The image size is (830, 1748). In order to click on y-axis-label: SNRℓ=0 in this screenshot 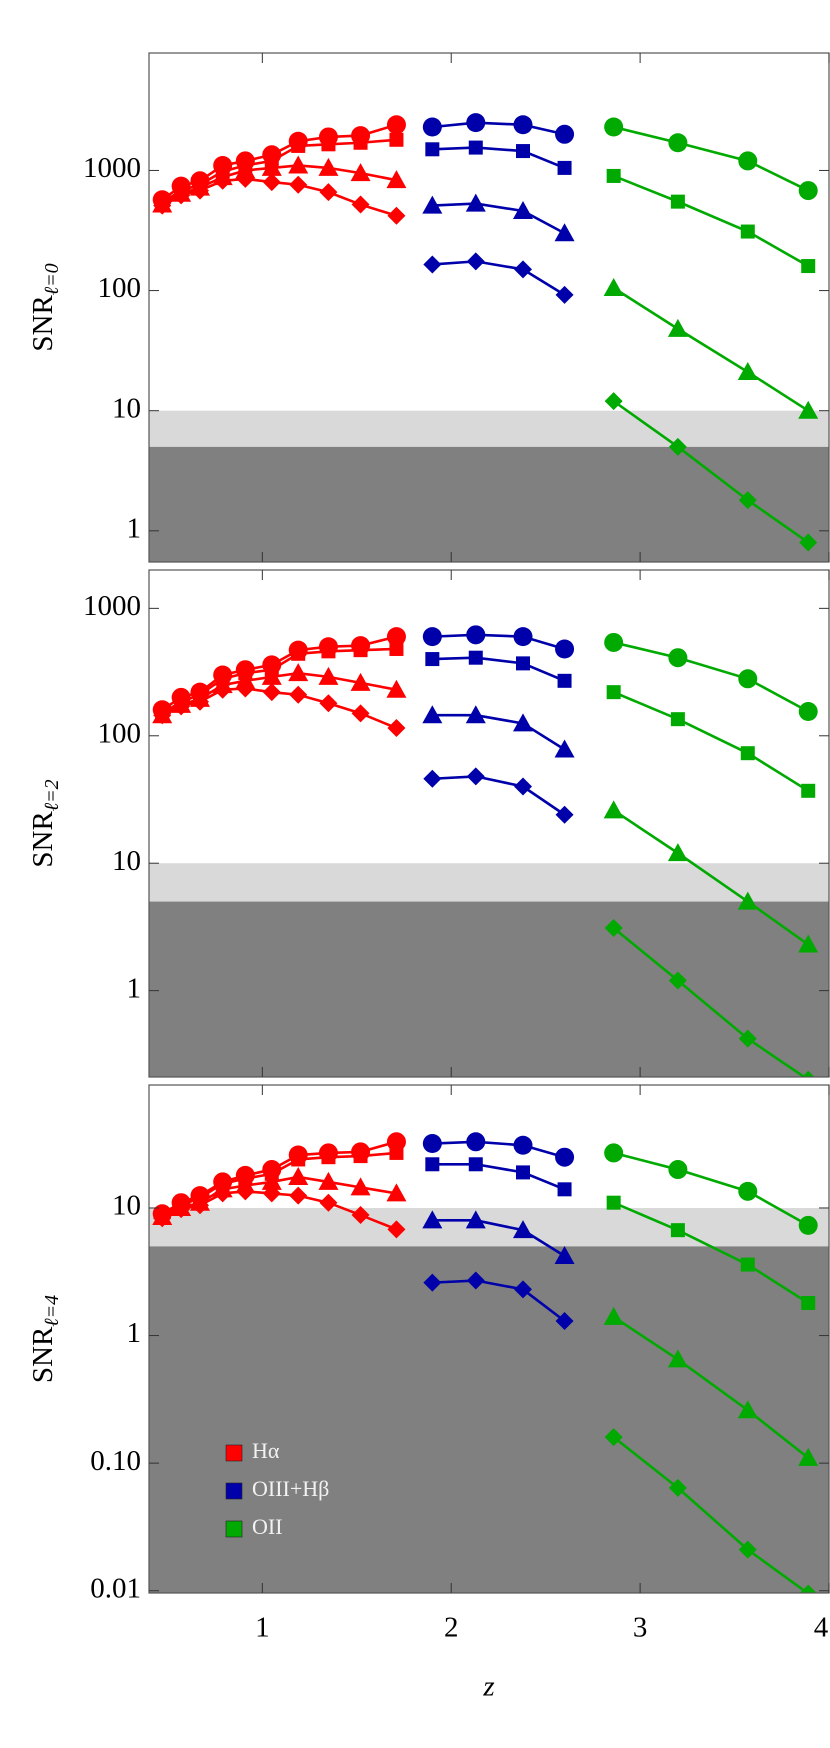, I will do `click(45, 307)`.